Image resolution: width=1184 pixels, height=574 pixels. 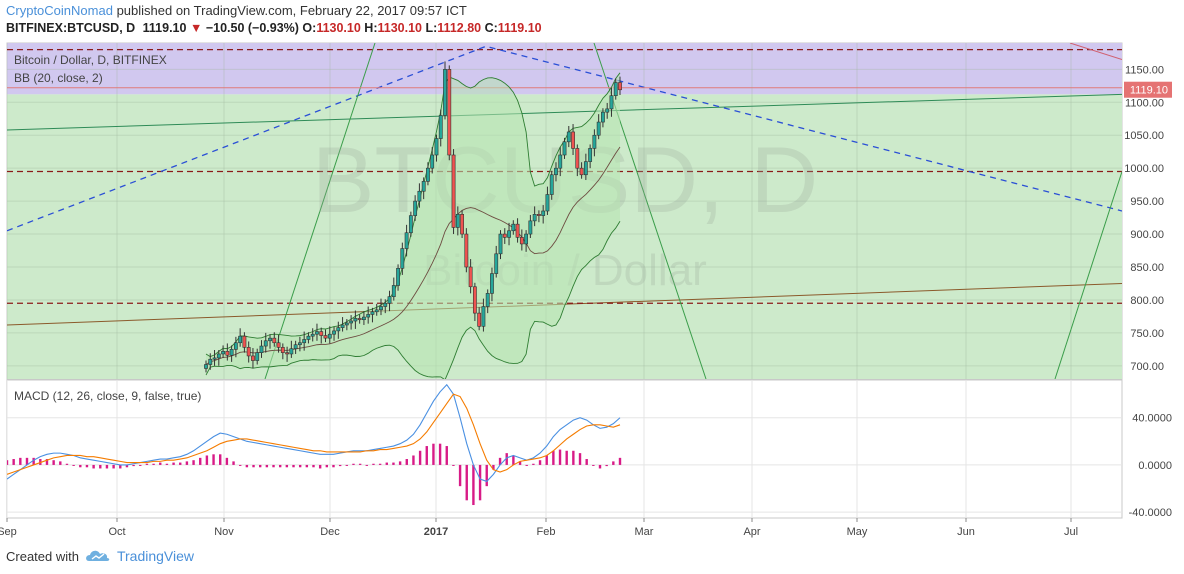 What do you see at coordinates (58, 78) in the screenshot?
I see `bb-indicator-label: BB (20, close, 2)` at bounding box center [58, 78].